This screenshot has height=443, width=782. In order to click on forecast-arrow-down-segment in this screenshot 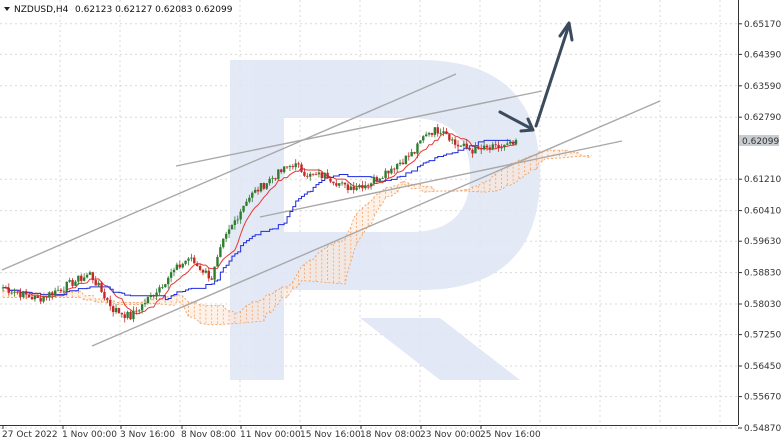, I will do `click(515, 120)`.